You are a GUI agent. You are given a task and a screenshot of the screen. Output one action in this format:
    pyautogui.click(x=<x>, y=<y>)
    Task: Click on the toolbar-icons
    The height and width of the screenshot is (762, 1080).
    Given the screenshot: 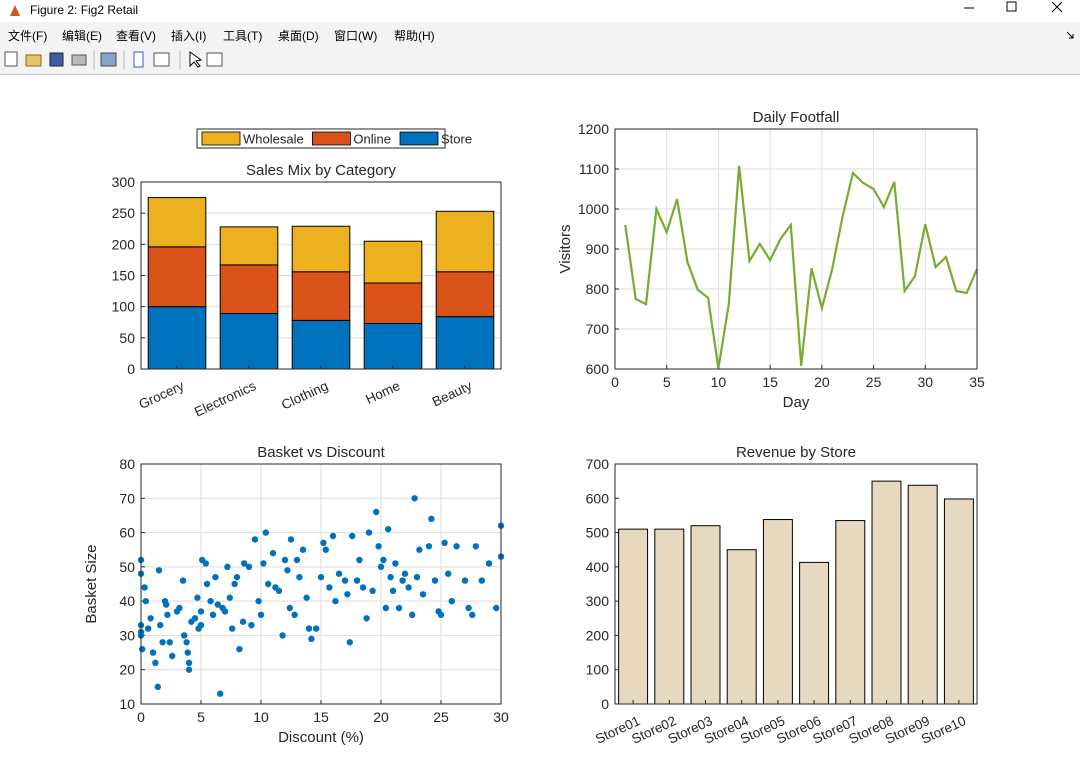 What is the action you would take?
    pyautogui.click(x=113, y=60)
    